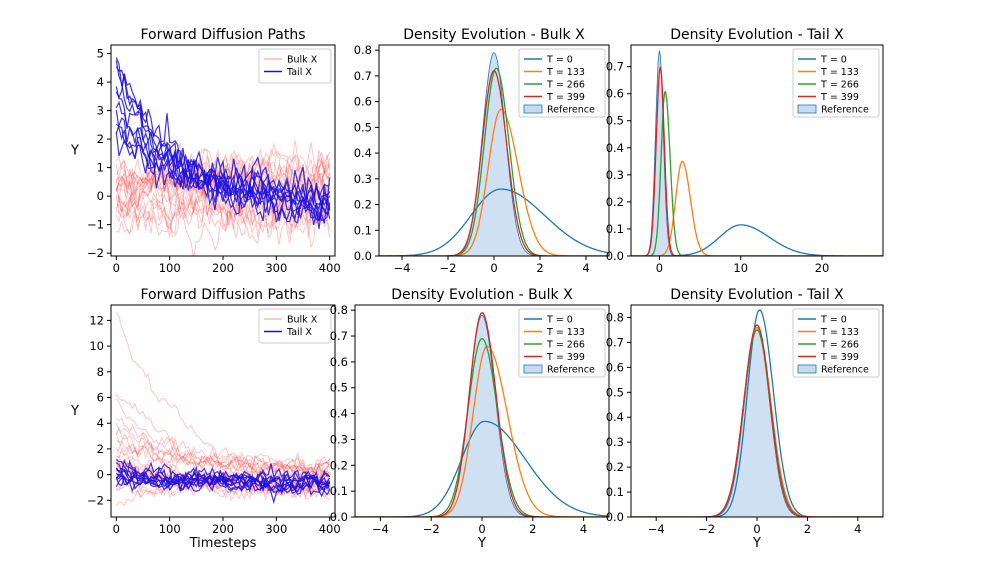 The image size is (997, 561). What do you see at coordinates (833, 60) in the screenshot?
I see `legend-label: T = 0` at bounding box center [833, 60].